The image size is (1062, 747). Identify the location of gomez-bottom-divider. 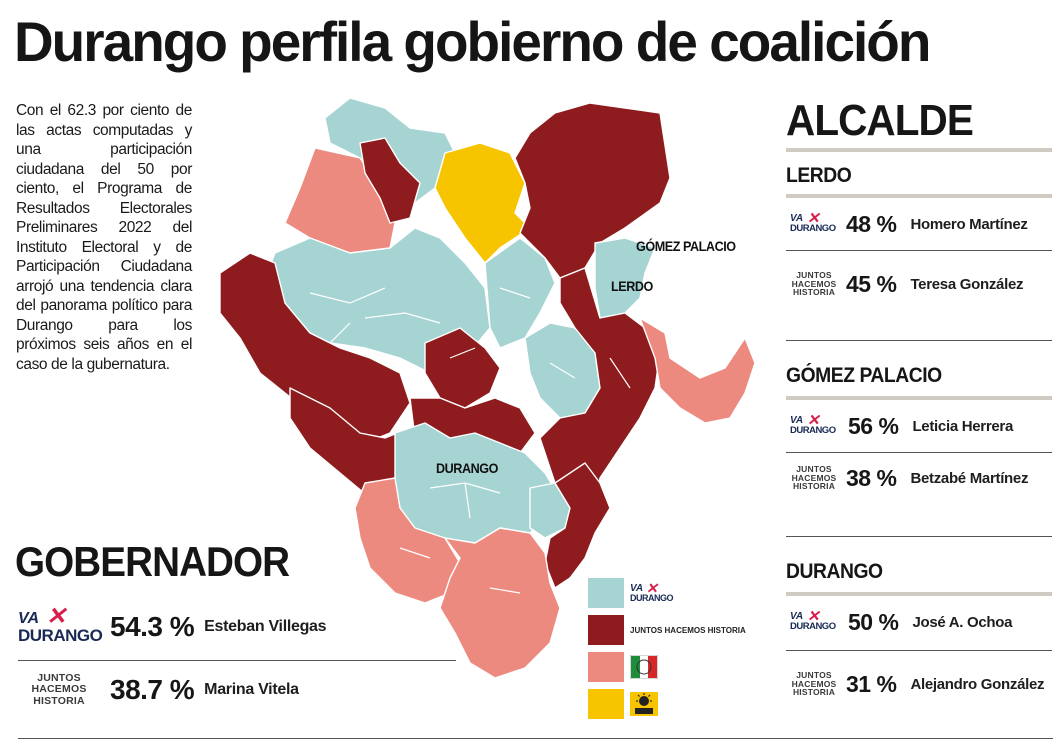
(919, 536).